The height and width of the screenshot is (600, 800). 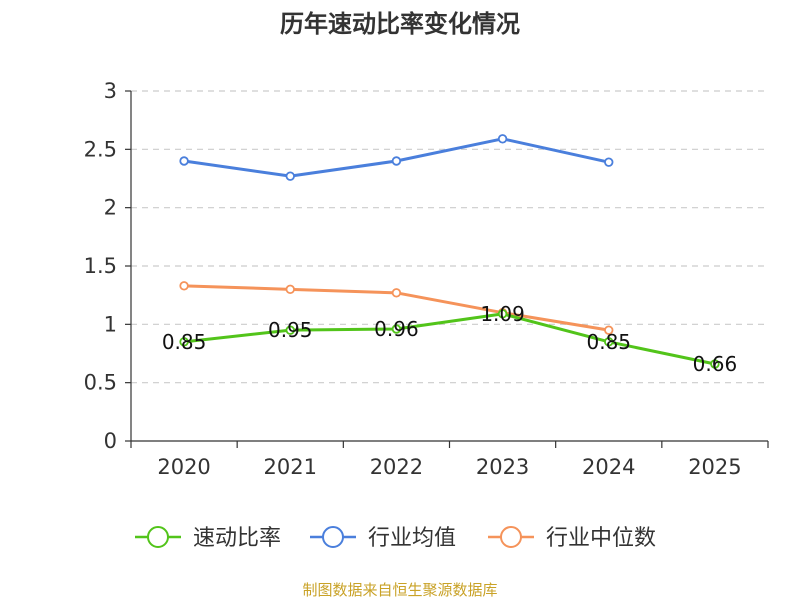 I want to click on x-tick-label: 2025, so click(x=714, y=467).